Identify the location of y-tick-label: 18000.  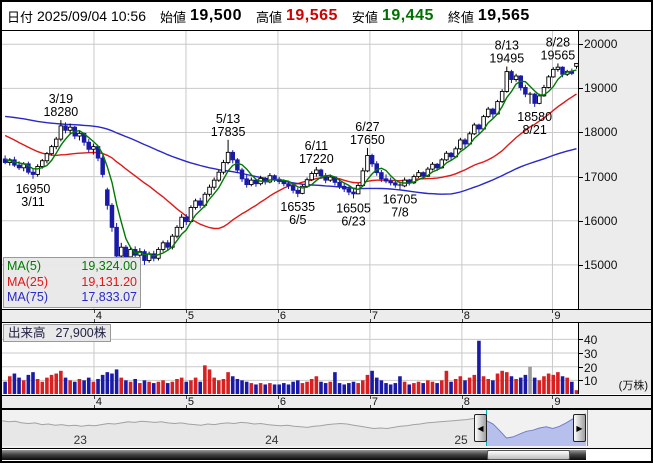
(601, 132).